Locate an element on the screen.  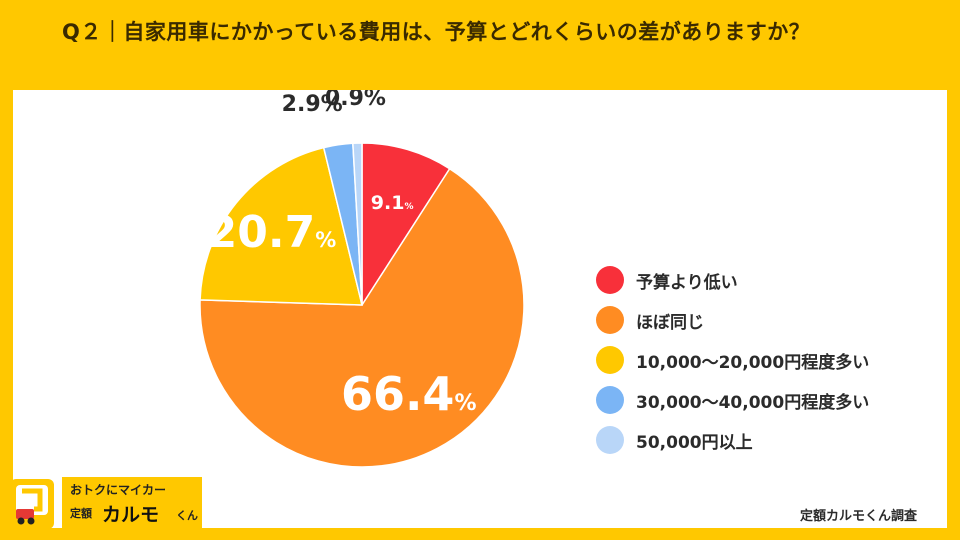
logo-name: カルモ is located at coordinates (131, 515).